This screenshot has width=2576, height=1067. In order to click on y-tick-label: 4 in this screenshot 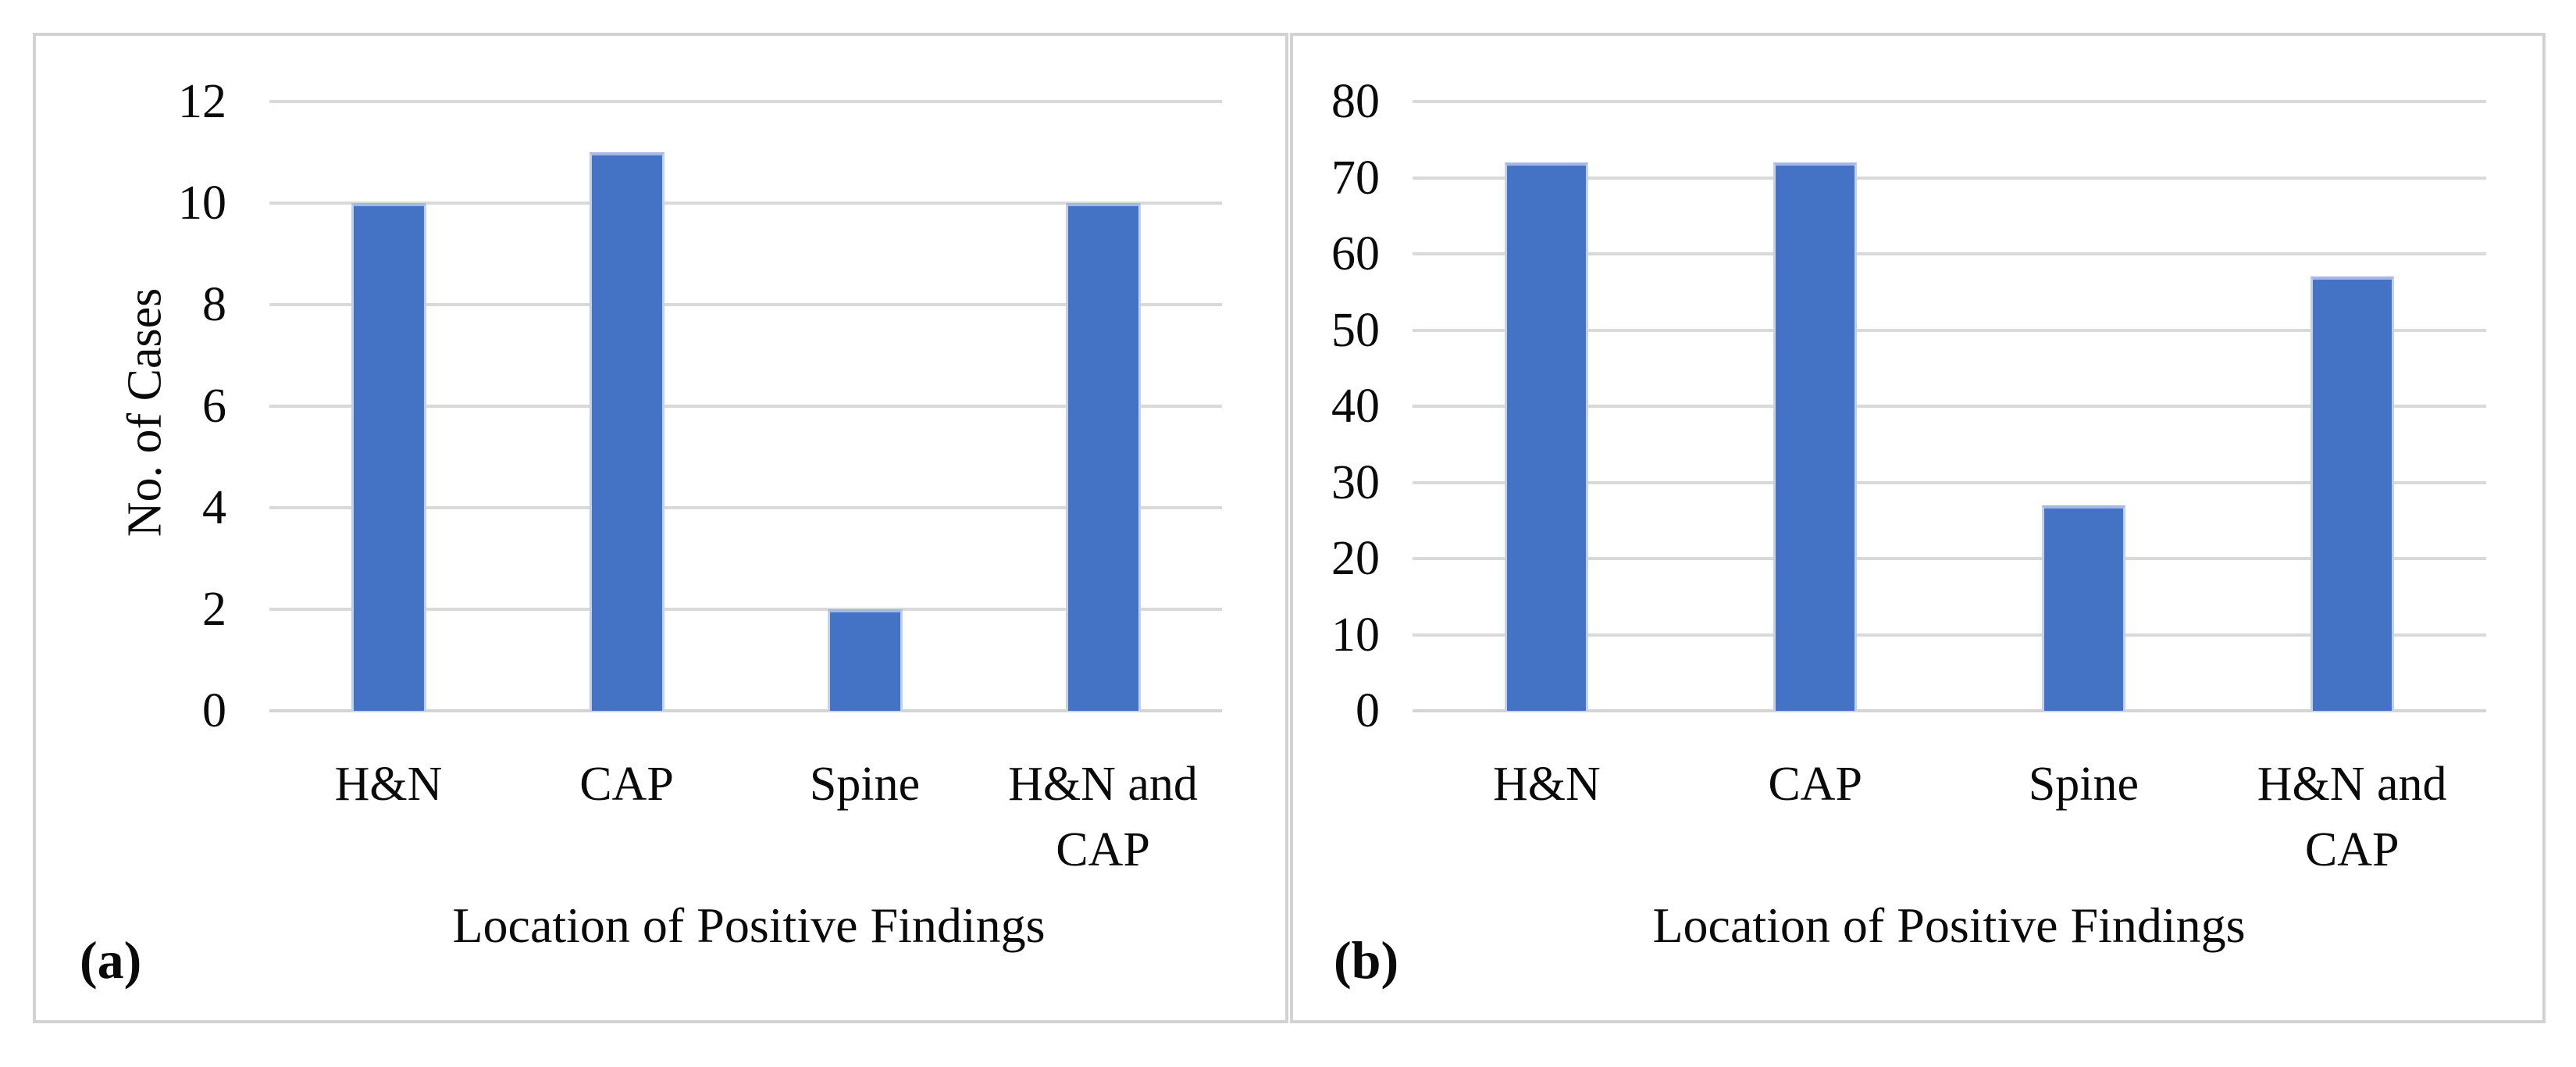, I will do `click(214, 507)`.